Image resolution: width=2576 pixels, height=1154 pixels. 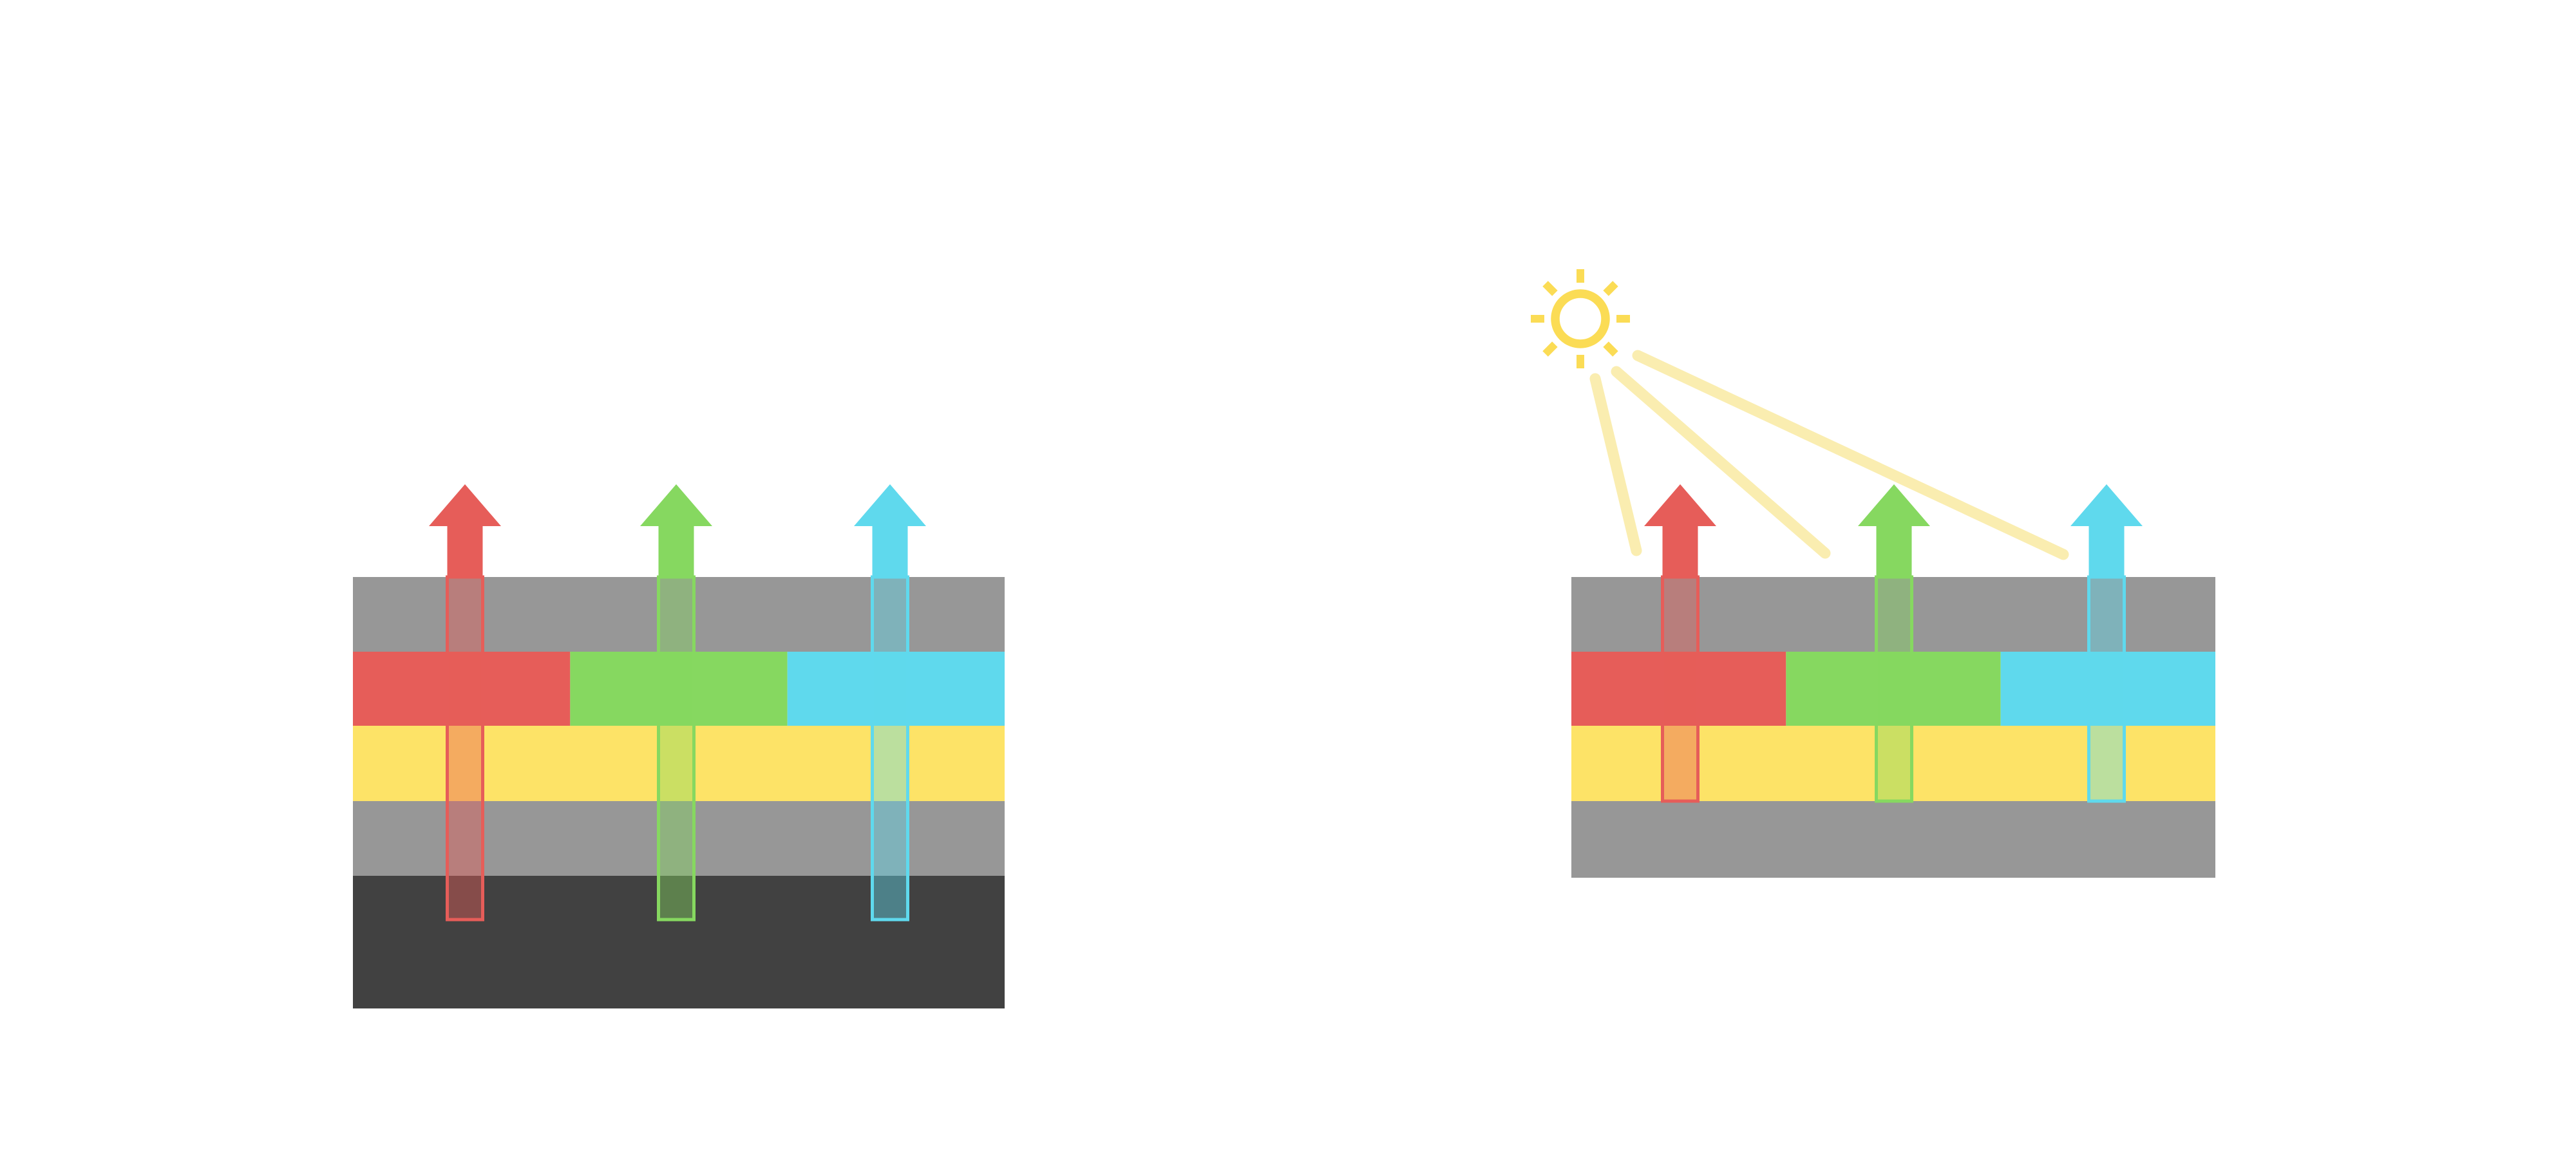 What do you see at coordinates (890, 505) in the screenshot?
I see `emissive-stack-arrow-head-blue` at bounding box center [890, 505].